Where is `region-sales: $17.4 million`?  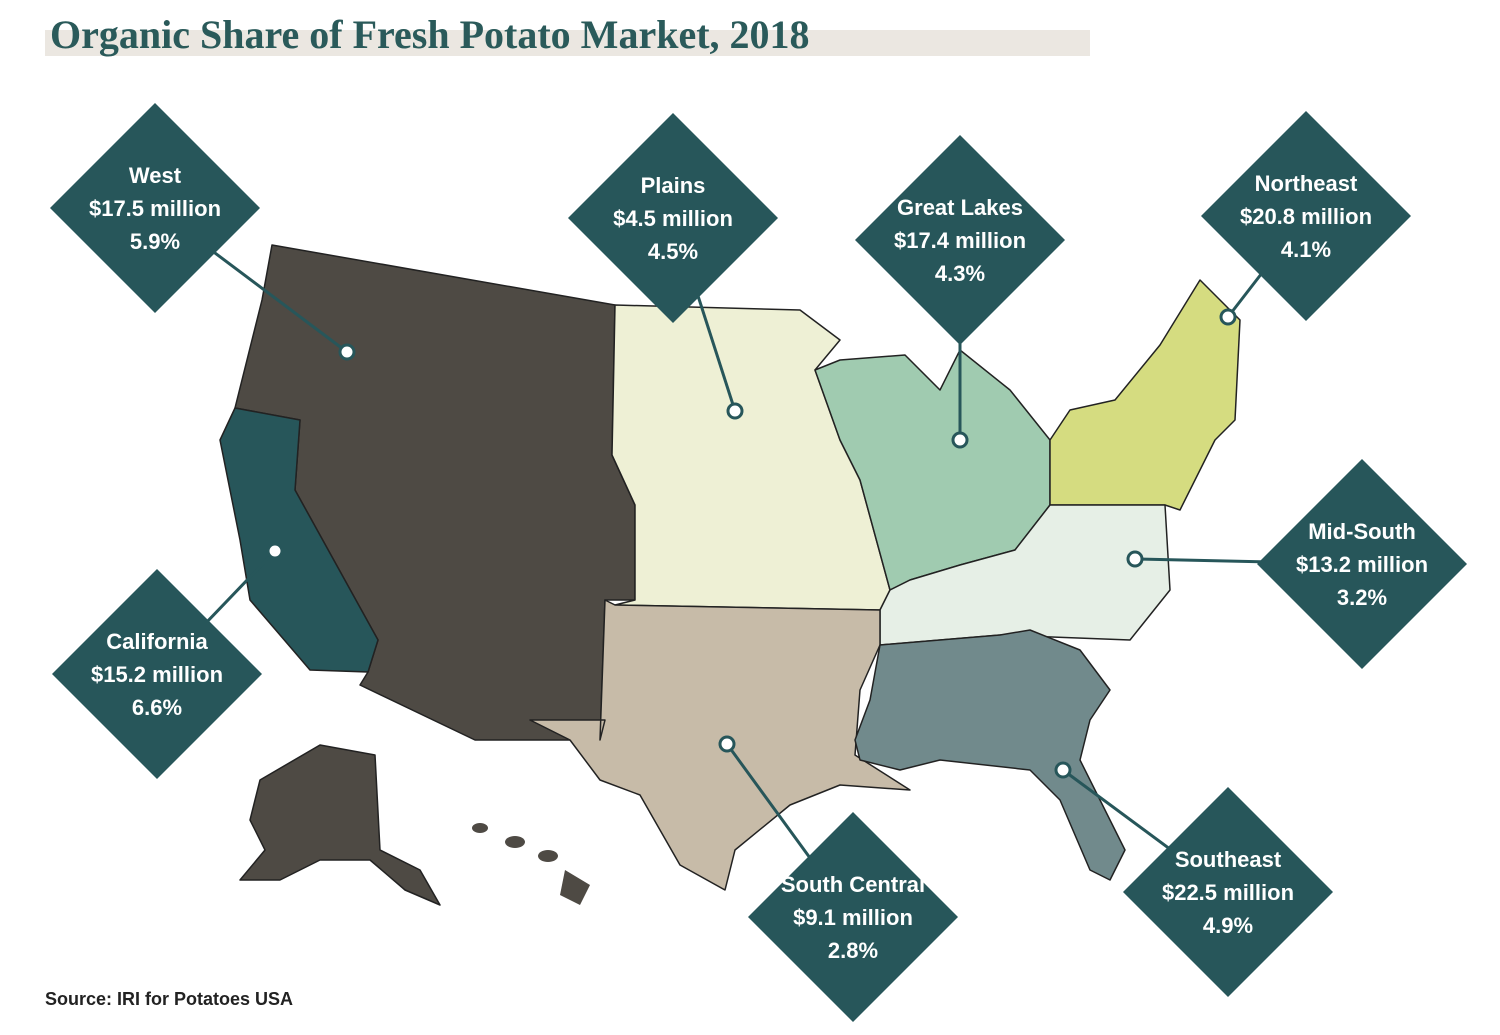
region-sales: $17.4 million is located at coordinates (960, 240).